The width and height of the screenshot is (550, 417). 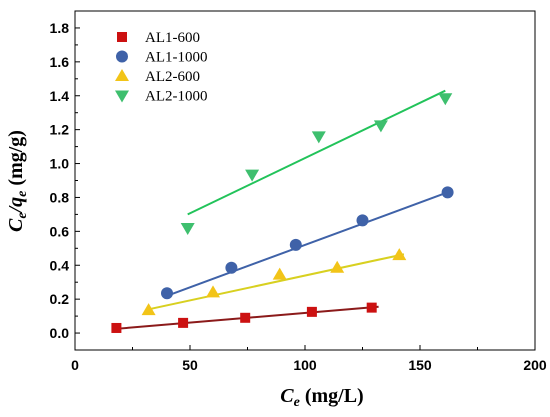 What do you see at coordinates (60, 62) in the screenshot?
I see `y-tick-label: 1.6` at bounding box center [60, 62].